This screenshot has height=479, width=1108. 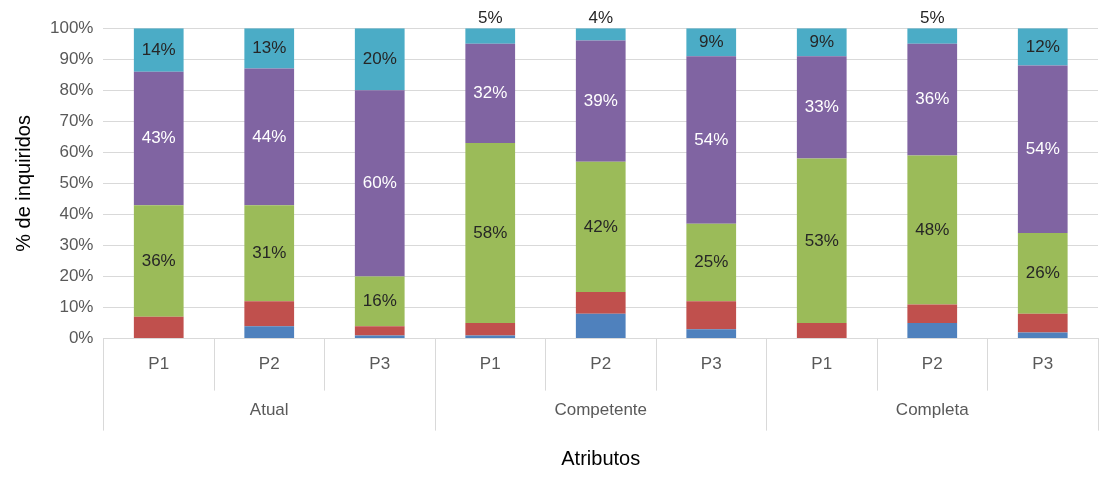 What do you see at coordinates (72, 27) in the screenshot?
I see `y-tick-label: 100%` at bounding box center [72, 27].